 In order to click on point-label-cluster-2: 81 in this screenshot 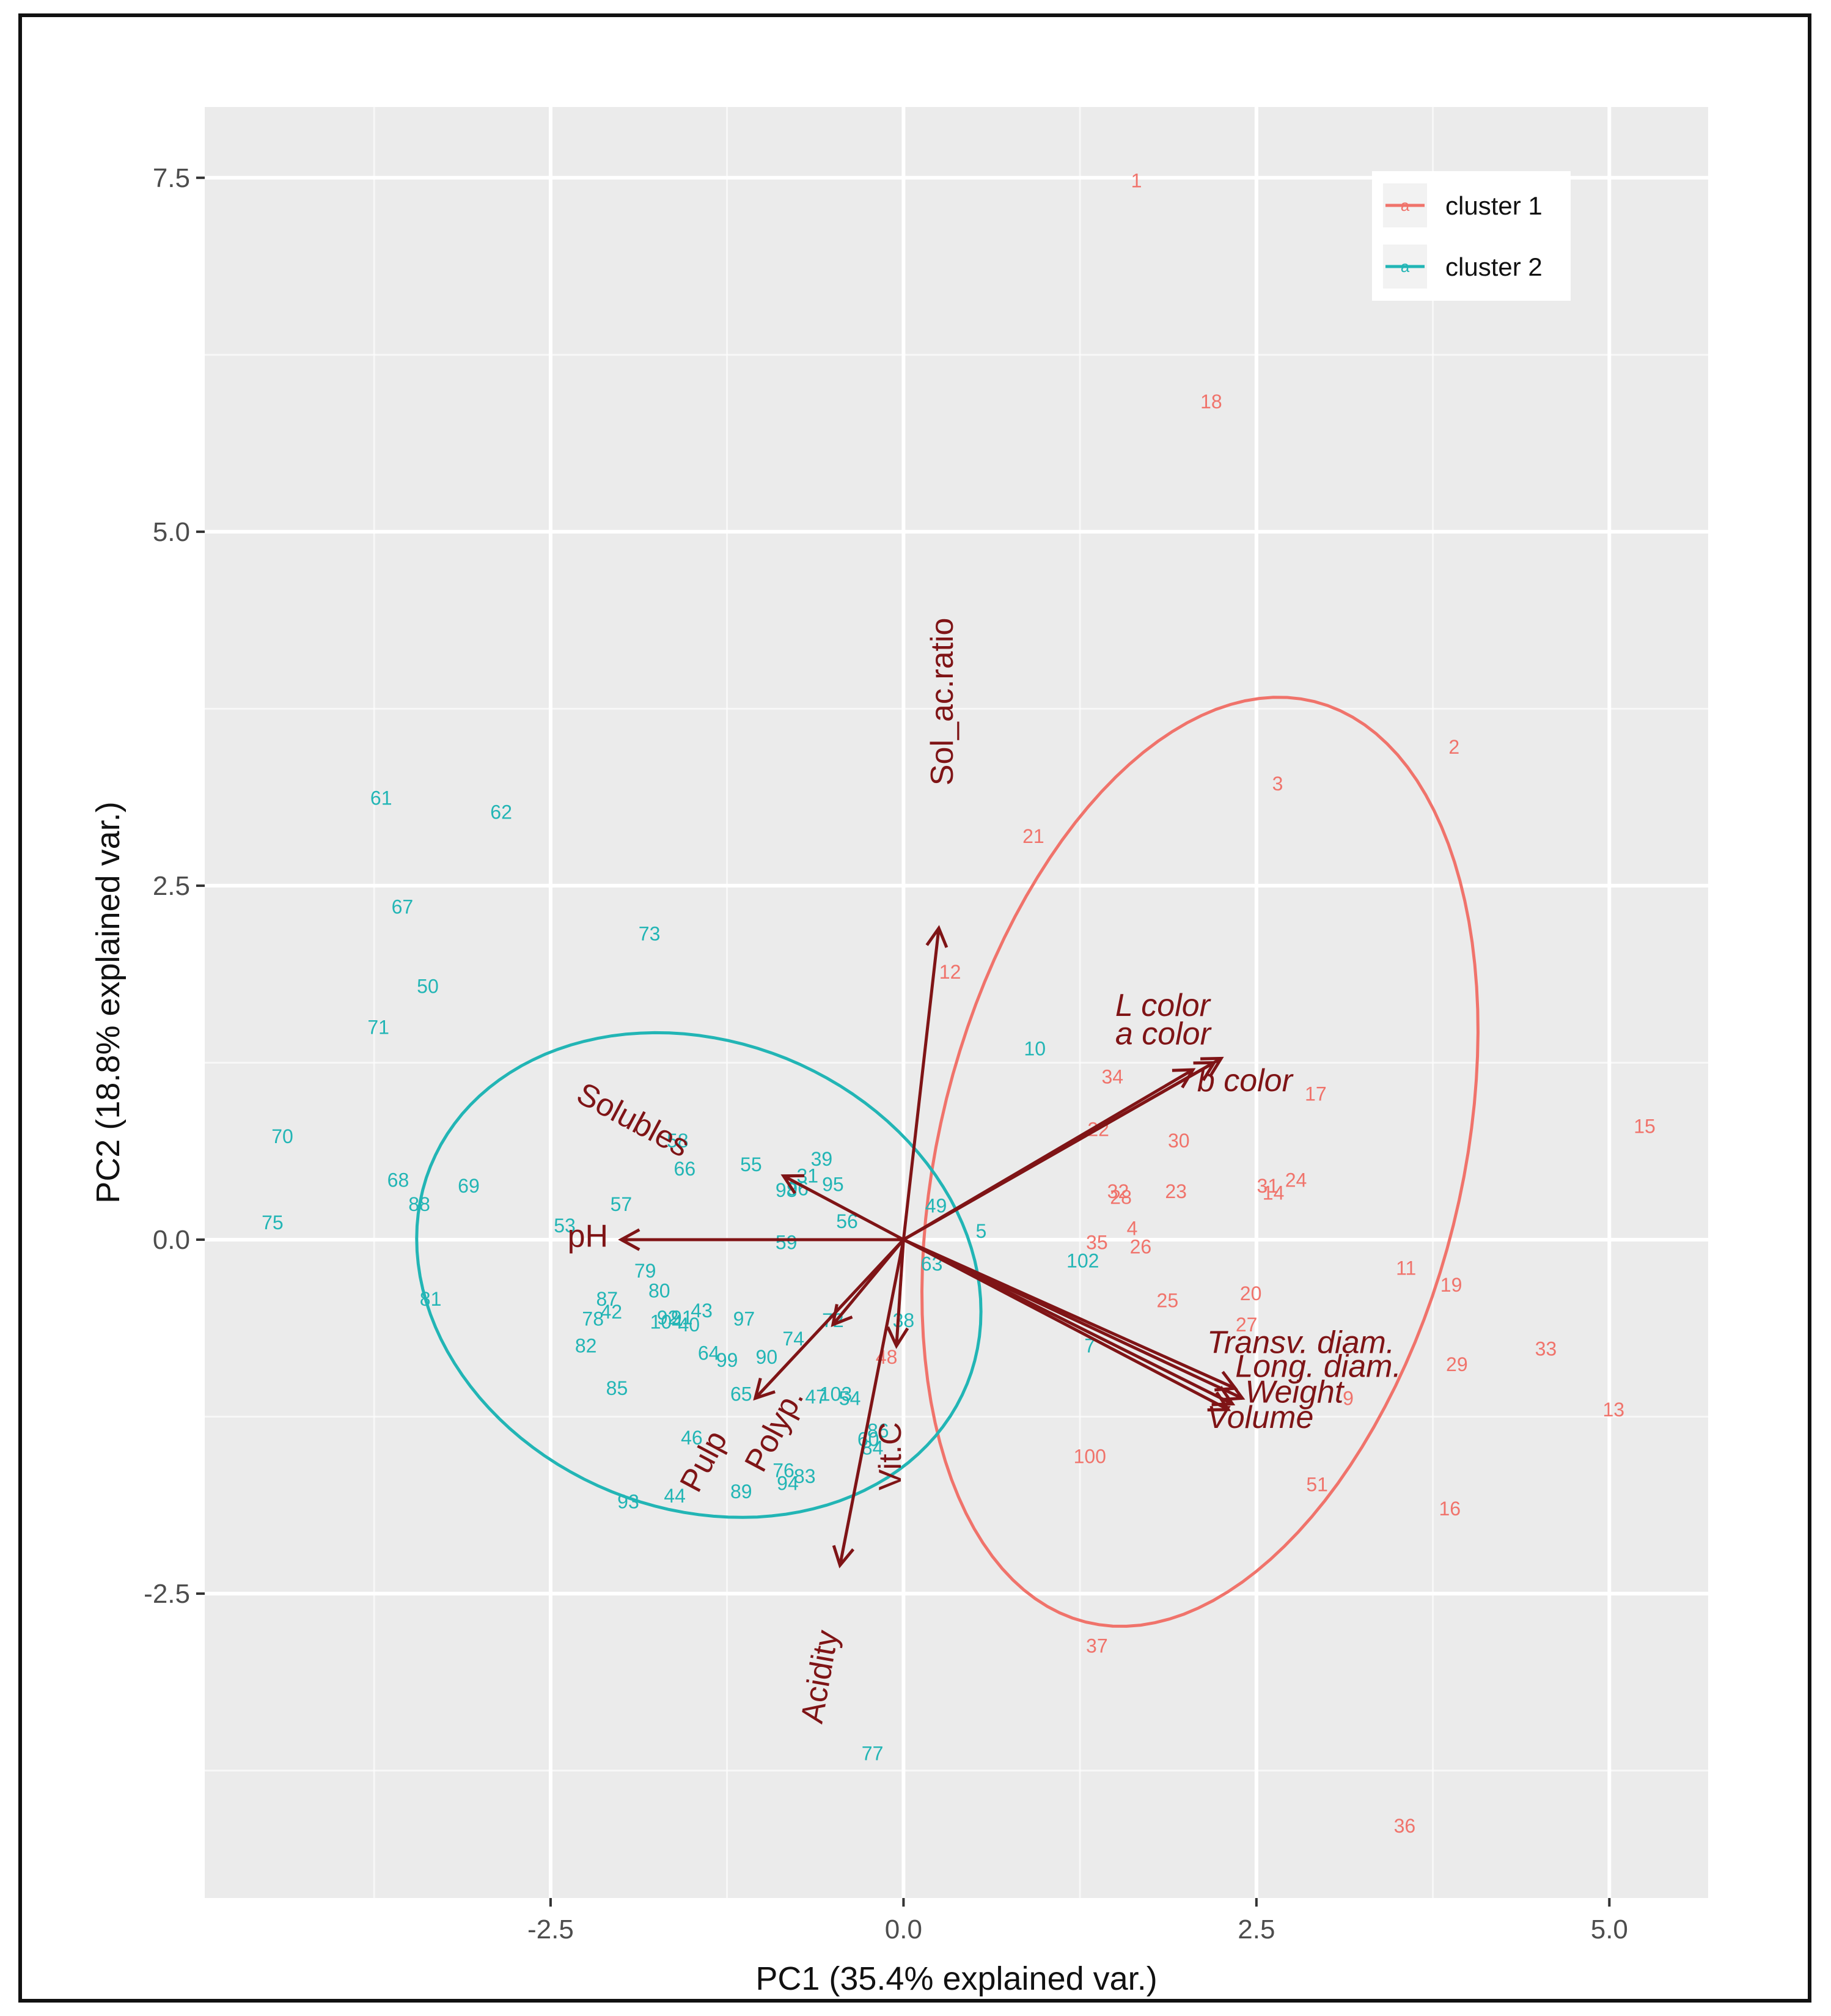, I will do `click(431, 1299)`.